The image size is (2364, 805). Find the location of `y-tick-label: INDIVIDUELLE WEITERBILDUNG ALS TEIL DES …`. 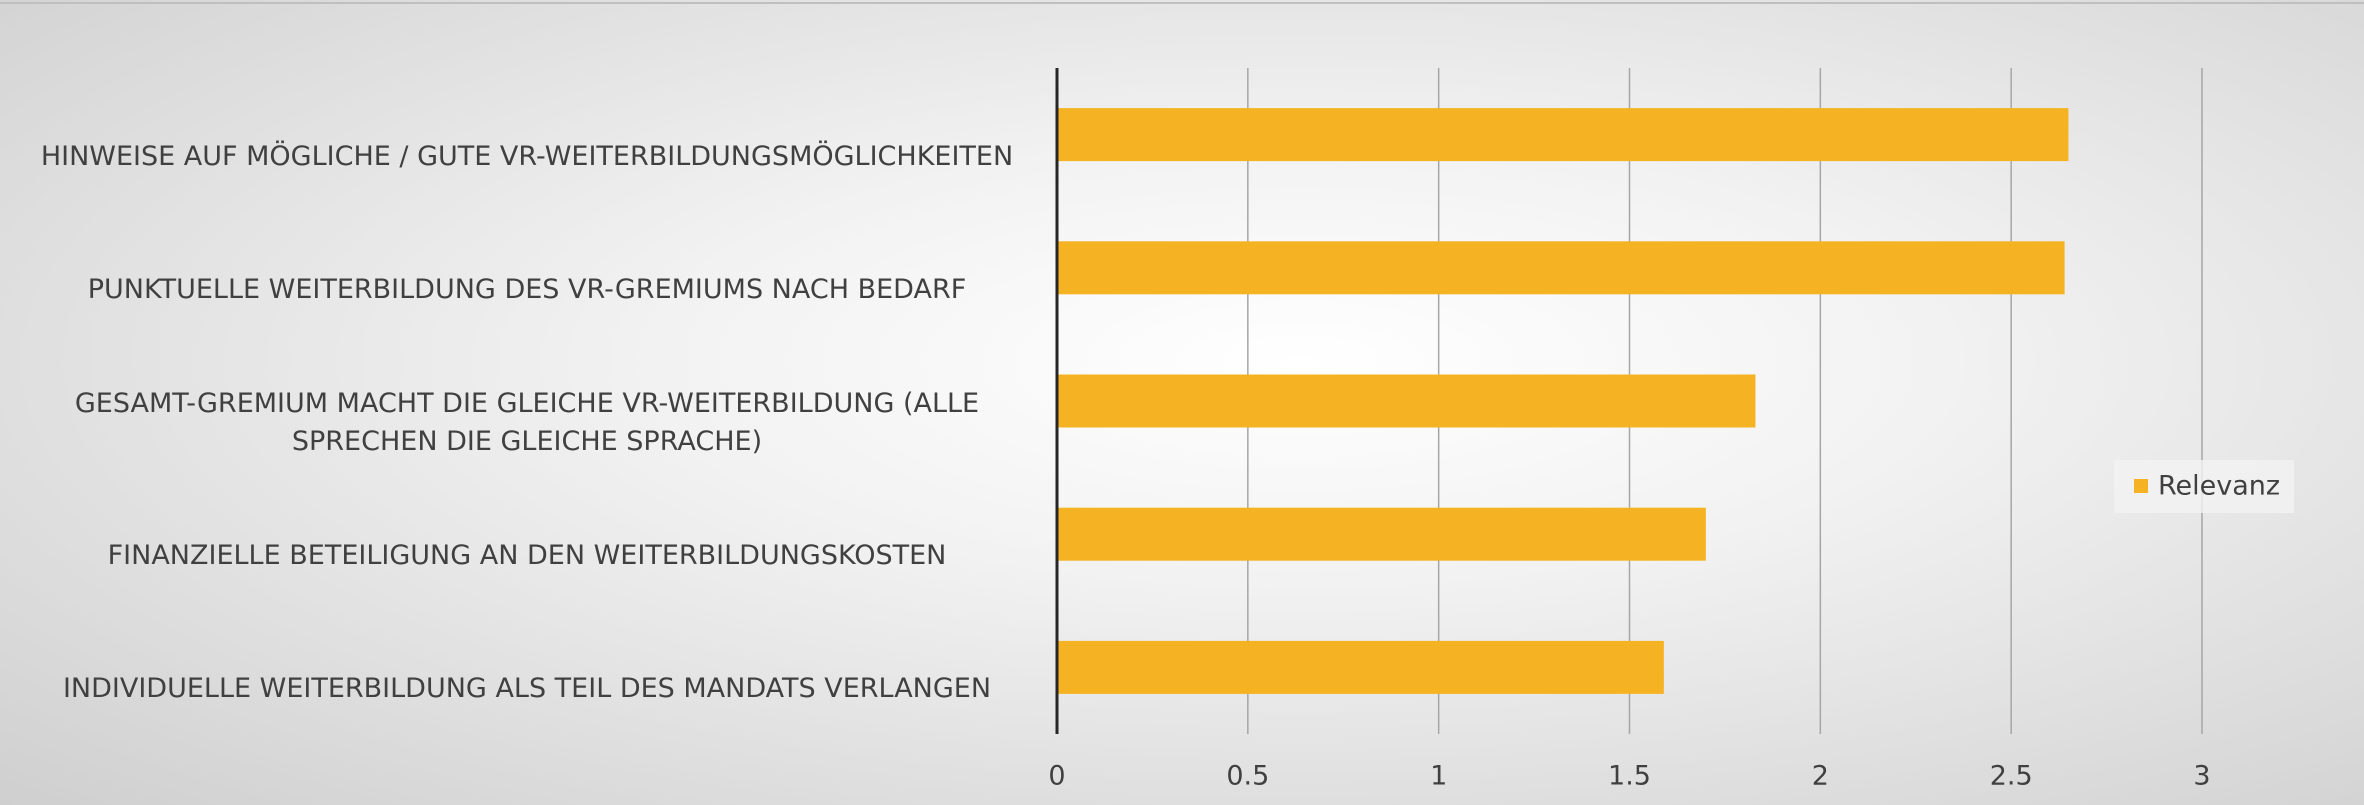

y-tick-label: INDIVIDUELLE WEITERBILDUNG ALS TEIL DES … is located at coordinates (527, 689).